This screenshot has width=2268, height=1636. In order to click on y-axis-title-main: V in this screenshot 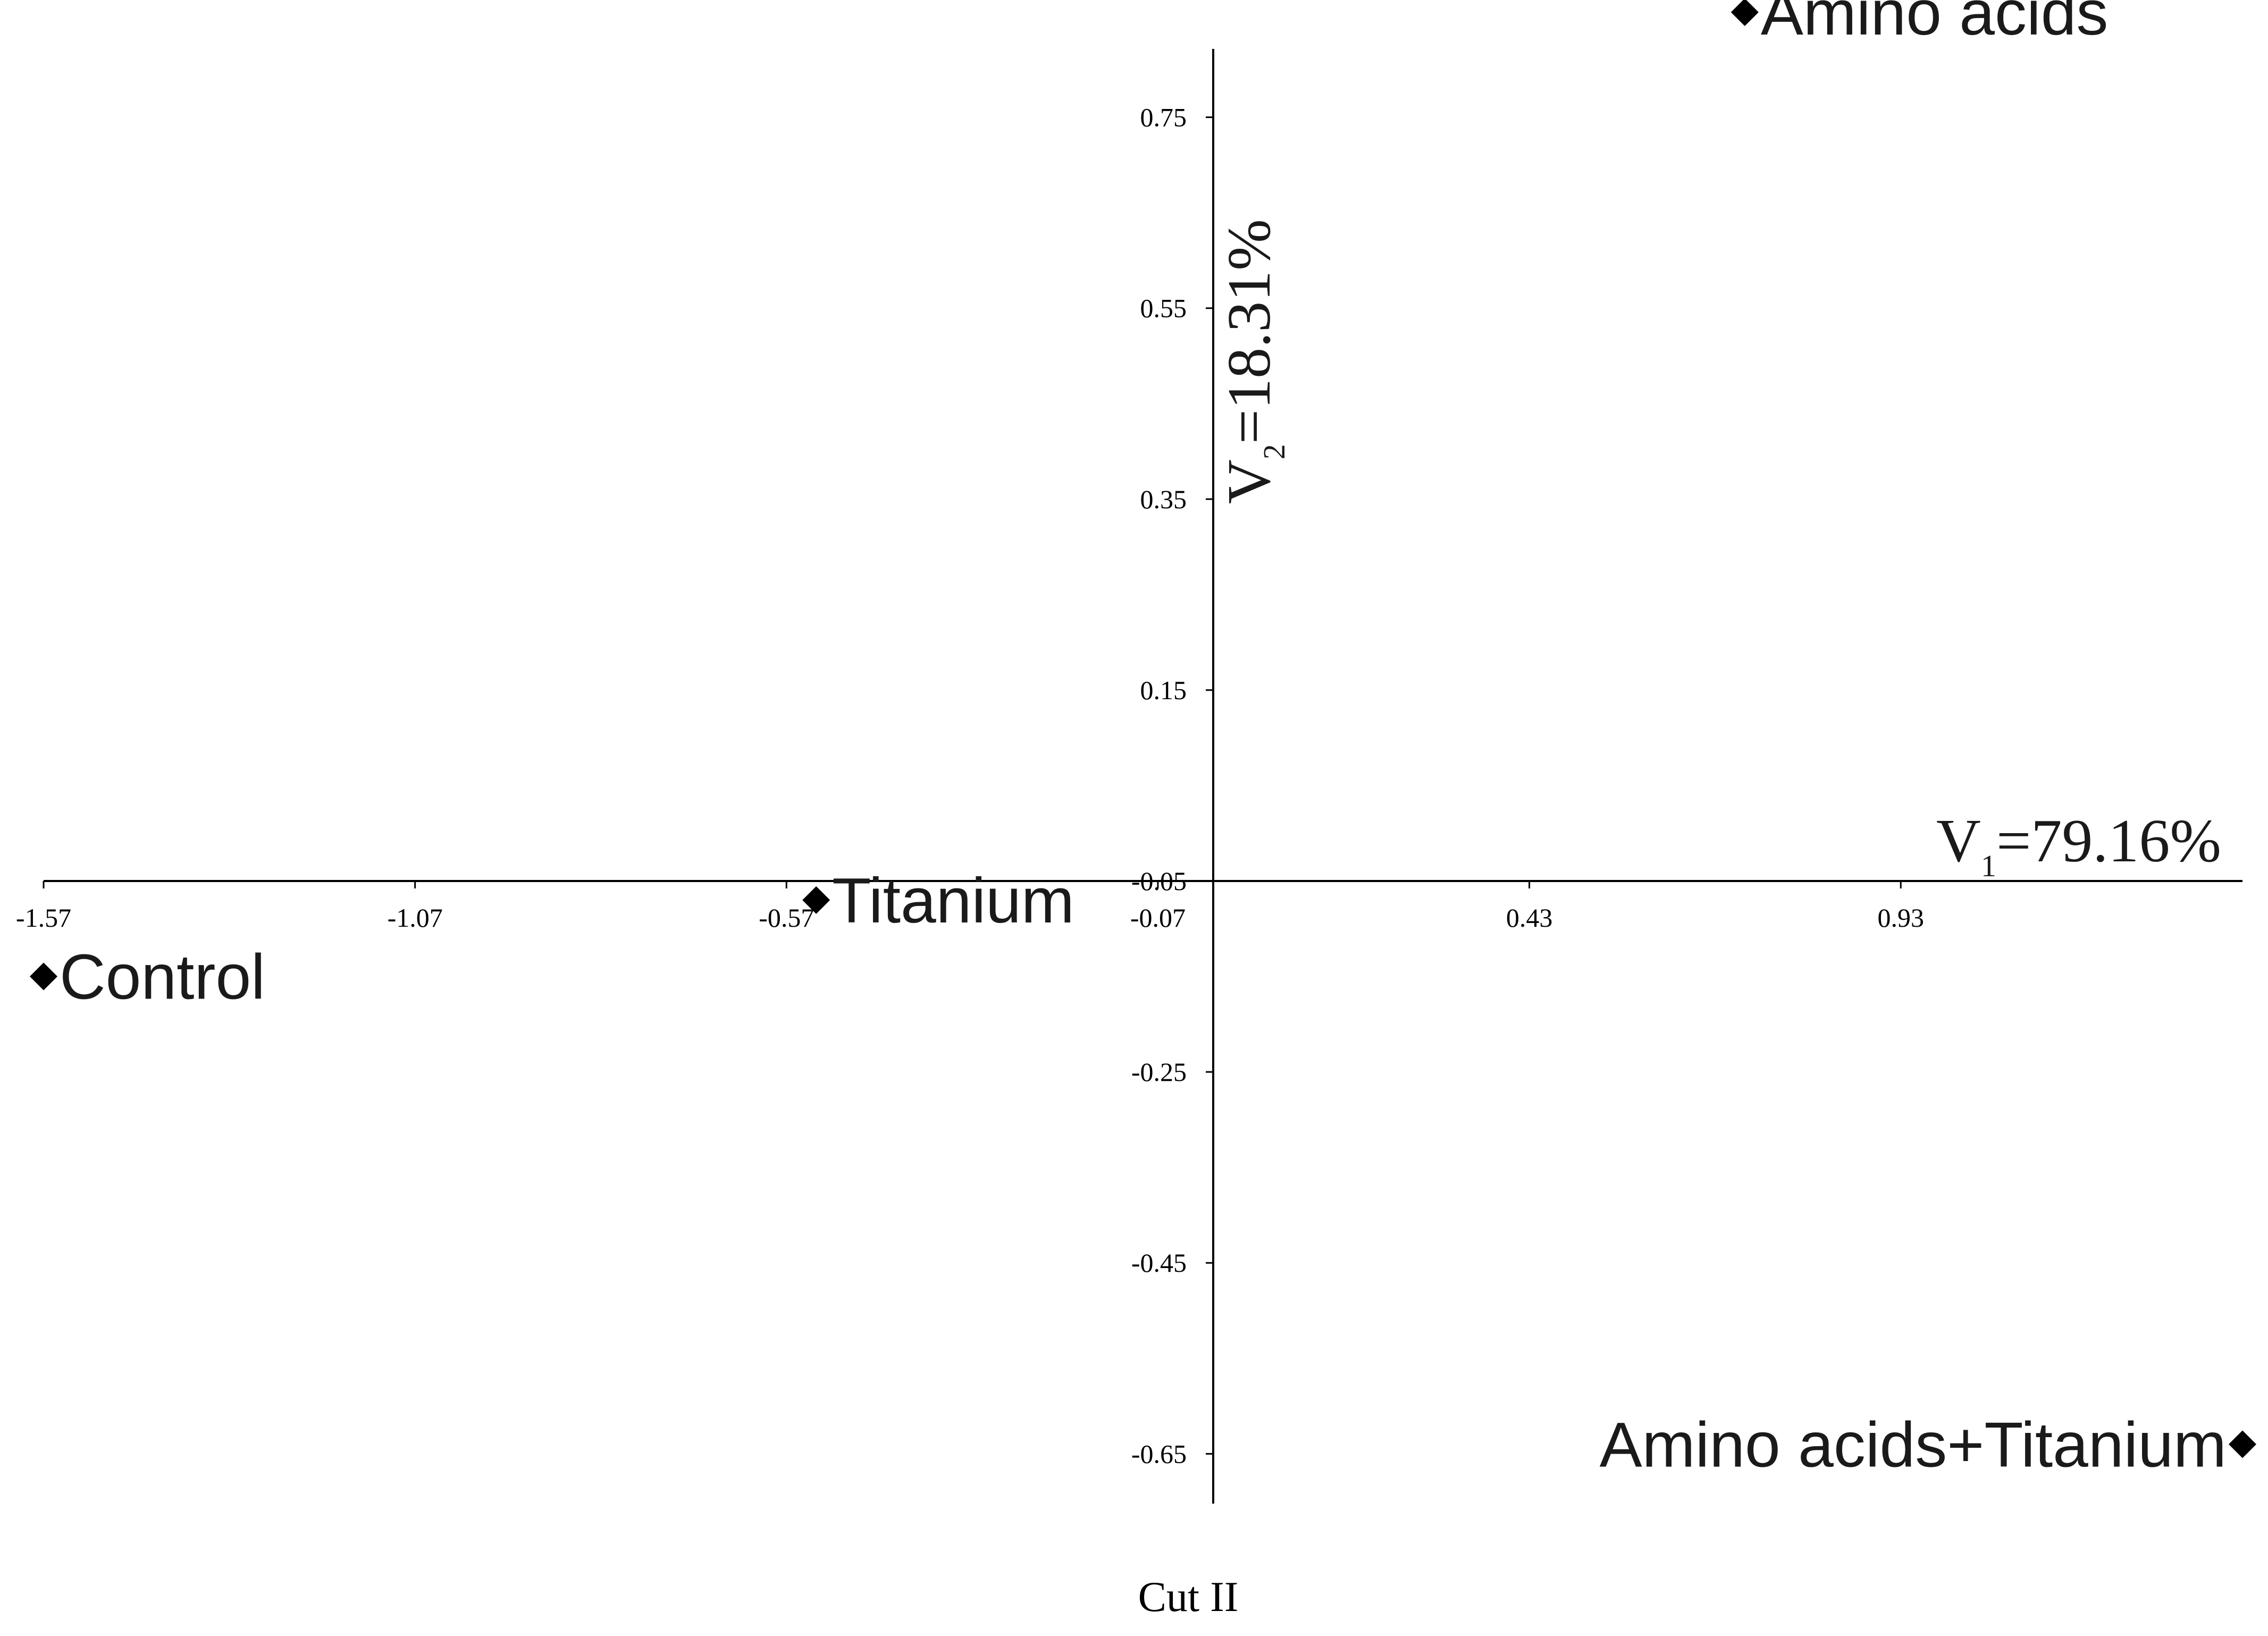, I will do `click(1249, 481)`.